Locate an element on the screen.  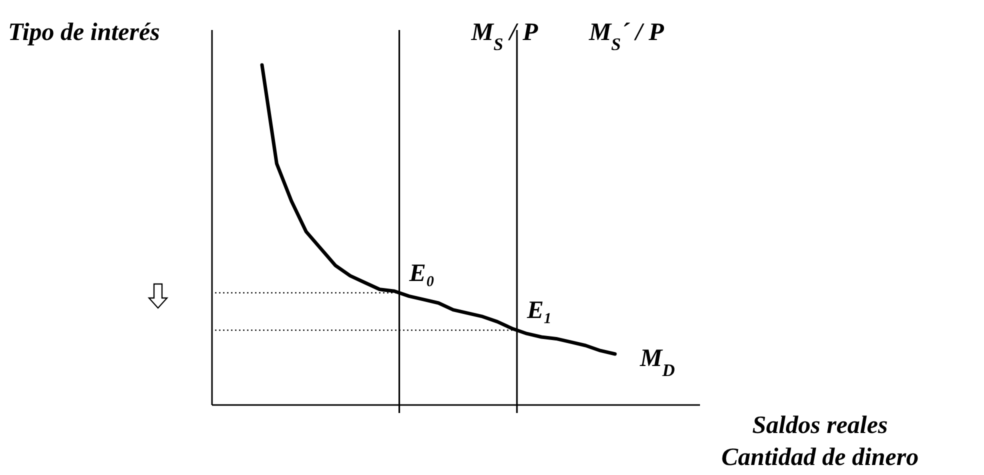
text: M$_{S}$´ / P is located at coordinates (626, 36).